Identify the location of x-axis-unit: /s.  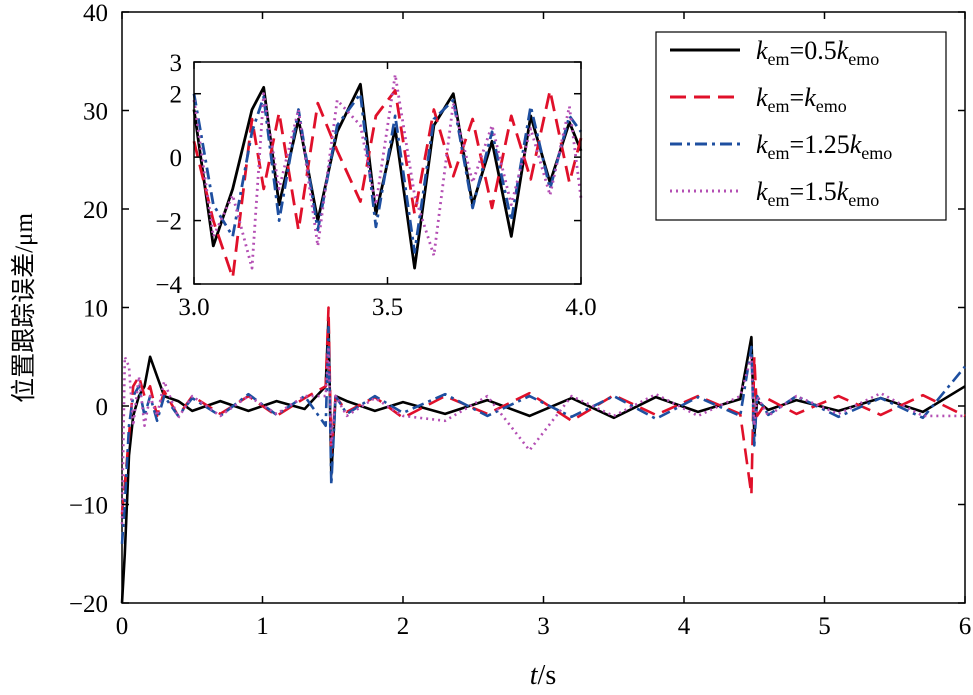
(547, 675).